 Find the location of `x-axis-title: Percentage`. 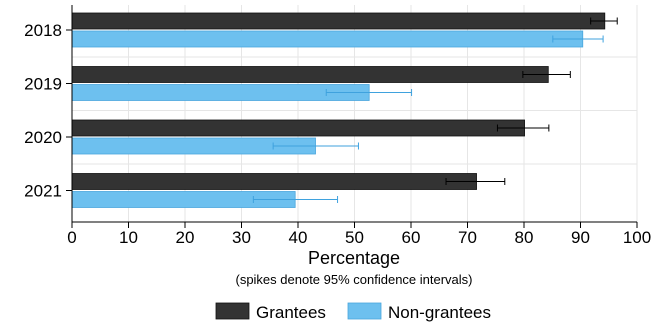

x-axis-title: Percentage is located at coordinates (354, 258).